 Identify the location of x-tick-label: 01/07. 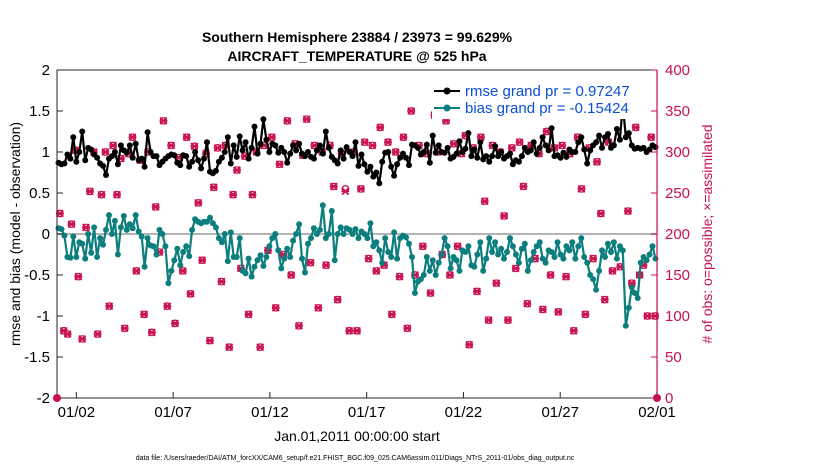
(173, 412).